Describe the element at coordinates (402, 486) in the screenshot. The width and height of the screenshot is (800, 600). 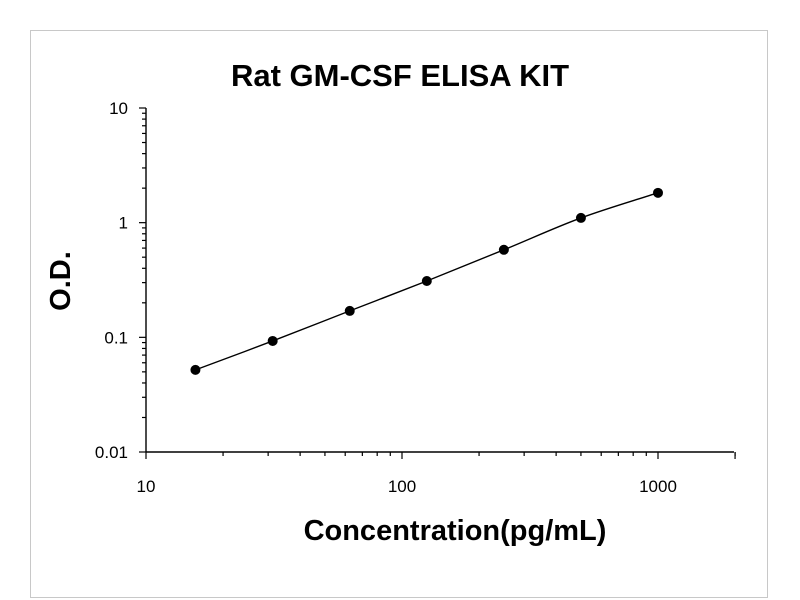
I see `x-tick-label: 100` at that location.